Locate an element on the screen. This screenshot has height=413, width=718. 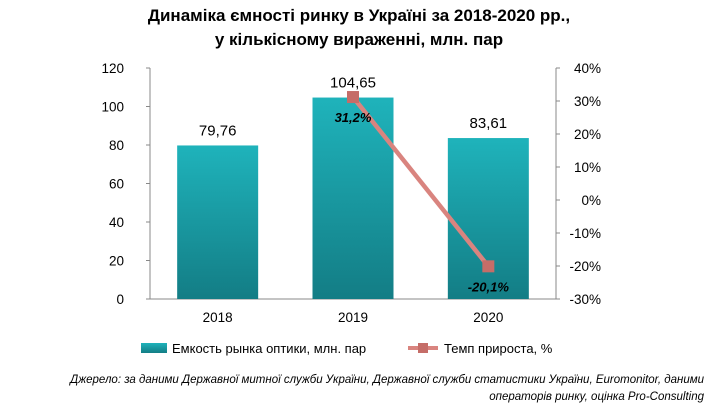
bar-value-label: 83,61 is located at coordinates (489, 123).